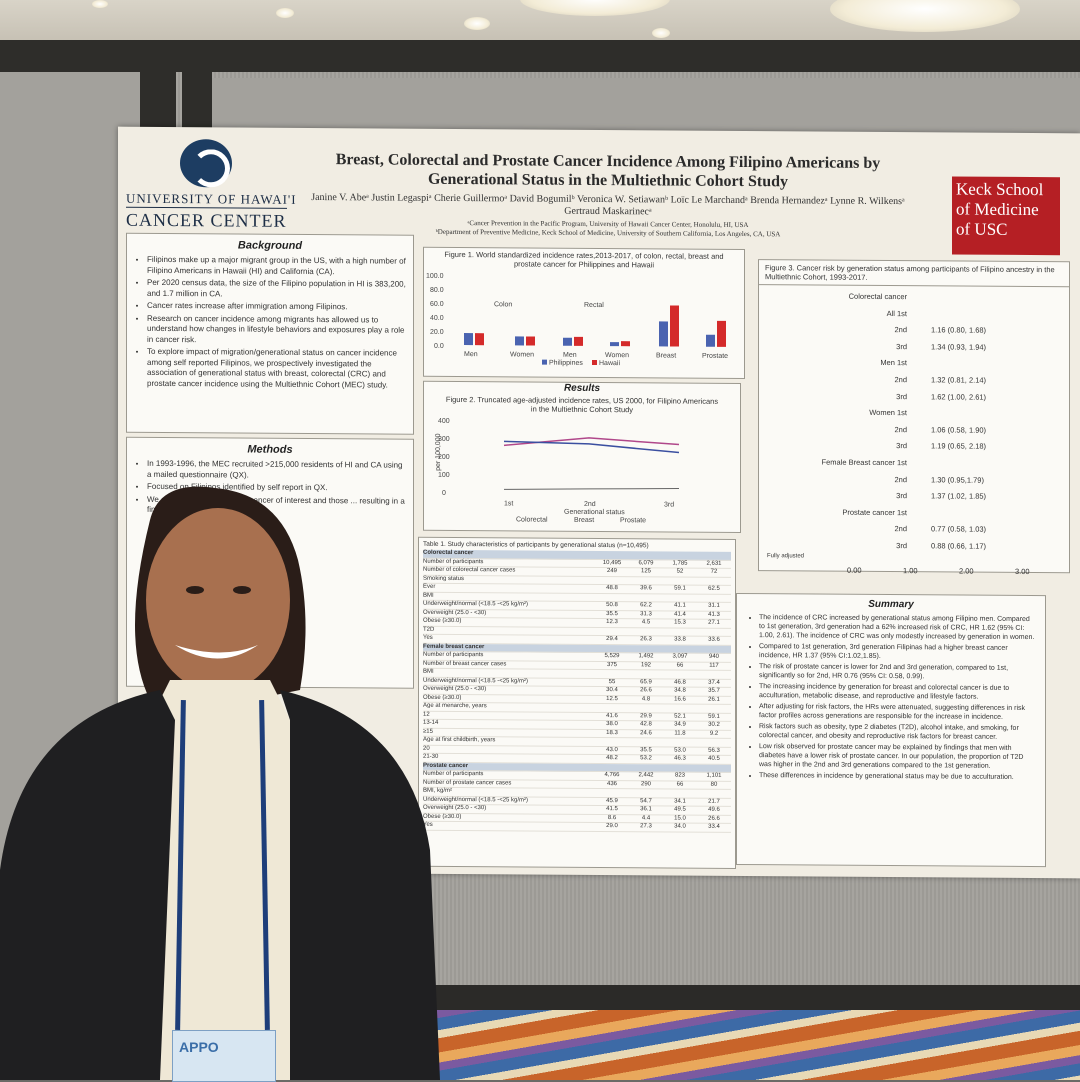  What do you see at coordinates (360, 885) in the screenshot?
I see `blazer-right` at bounding box center [360, 885].